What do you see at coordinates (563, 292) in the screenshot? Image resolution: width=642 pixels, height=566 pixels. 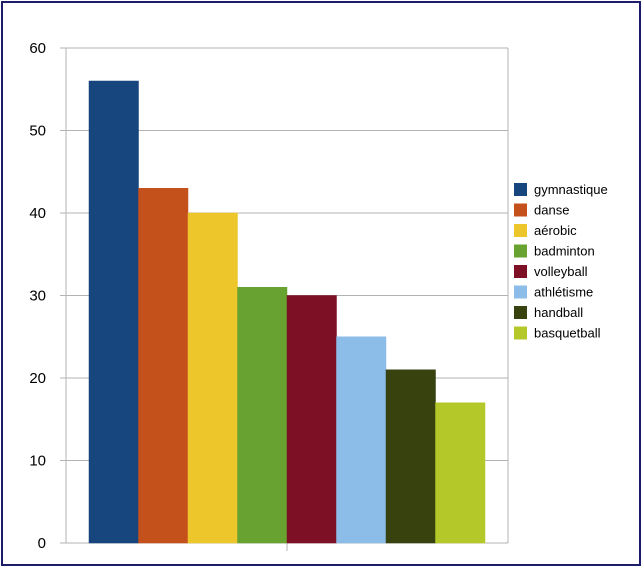 I see `legend-label-athletisme: athlétisme` at bounding box center [563, 292].